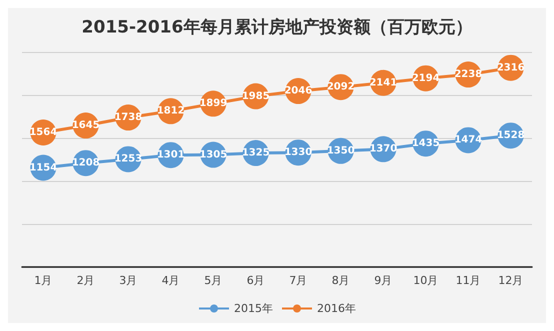  Describe the element at coordinates (213, 154) in the screenshot. I see `data-label: 1305` at that location.